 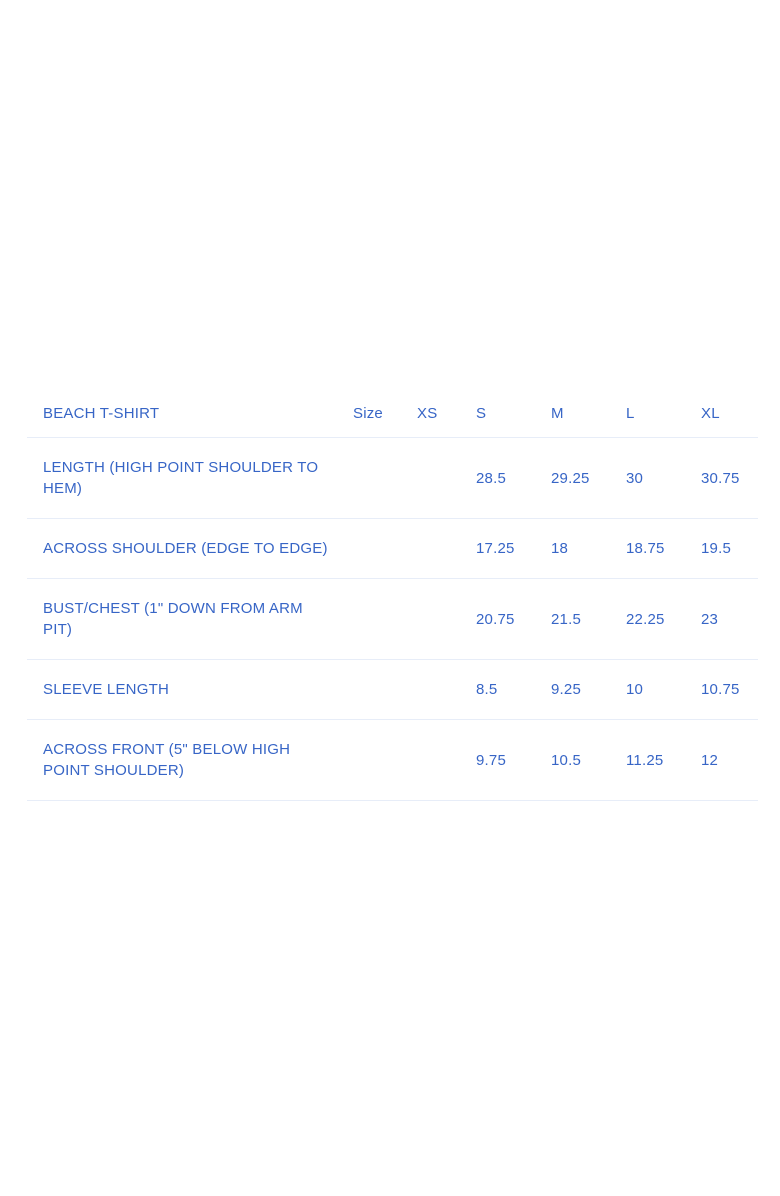 I want to click on value-m: 21.5, so click(x=566, y=619).